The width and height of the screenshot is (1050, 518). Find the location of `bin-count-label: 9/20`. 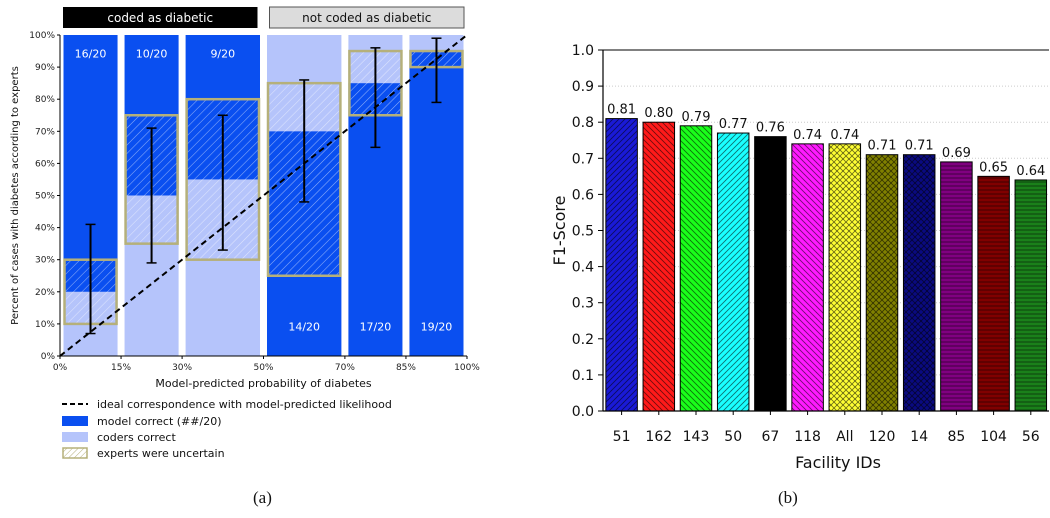

bin-count-label: 9/20 is located at coordinates (222, 53).